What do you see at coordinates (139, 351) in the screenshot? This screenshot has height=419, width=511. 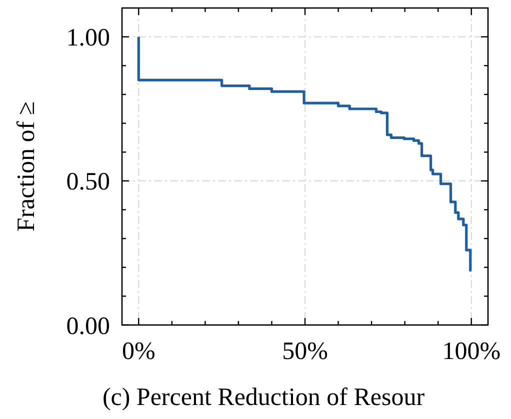 I see `x-tick-label: 0%` at bounding box center [139, 351].